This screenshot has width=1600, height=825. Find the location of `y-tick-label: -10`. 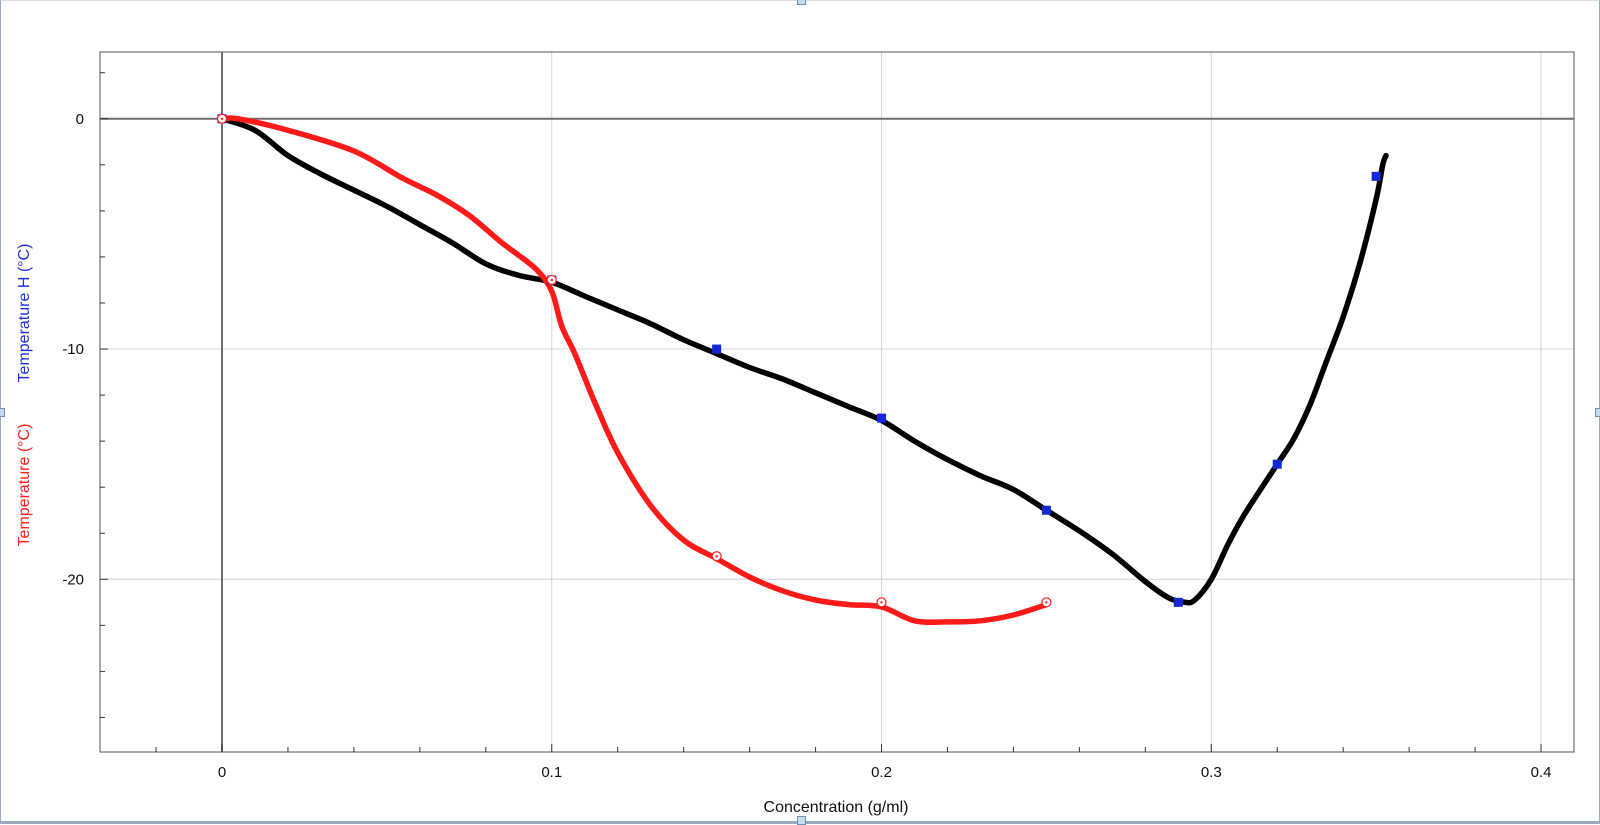

y-tick-label: -10 is located at coordinates (73, 349).